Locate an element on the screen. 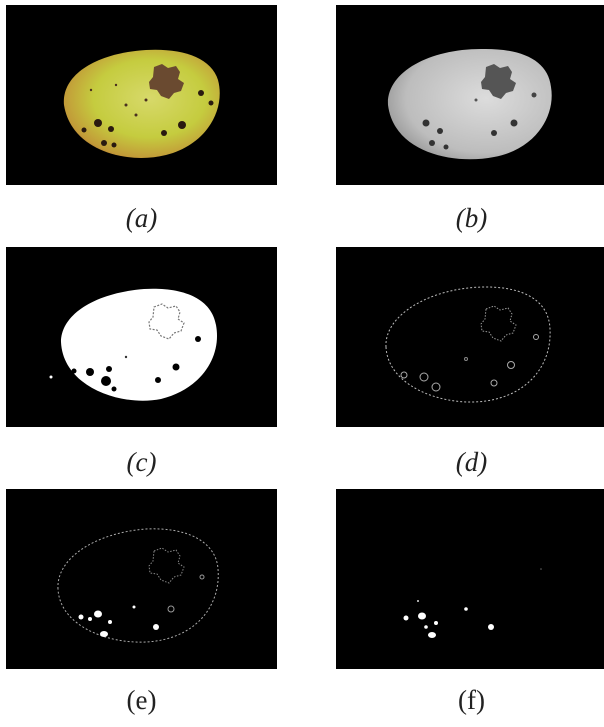  caption-d: (d) is located at coordinates (471, 462).